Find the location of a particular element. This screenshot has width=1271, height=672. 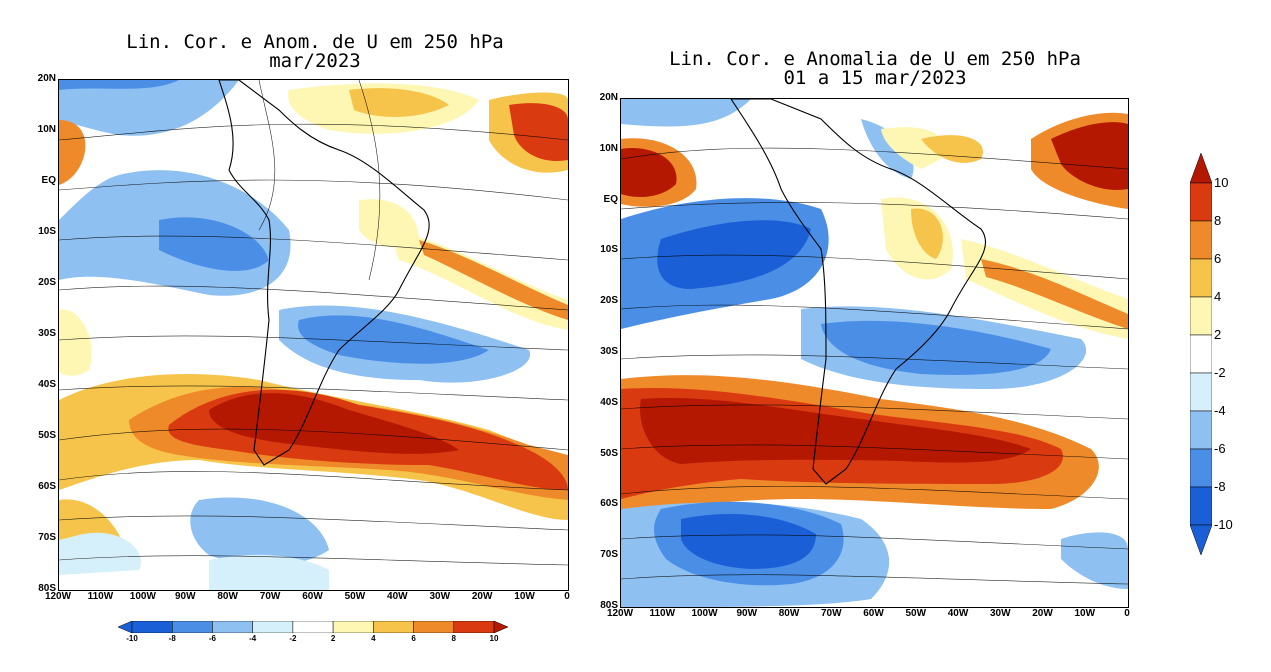

vertical-colorbar is located at coordinates (1201, 354).